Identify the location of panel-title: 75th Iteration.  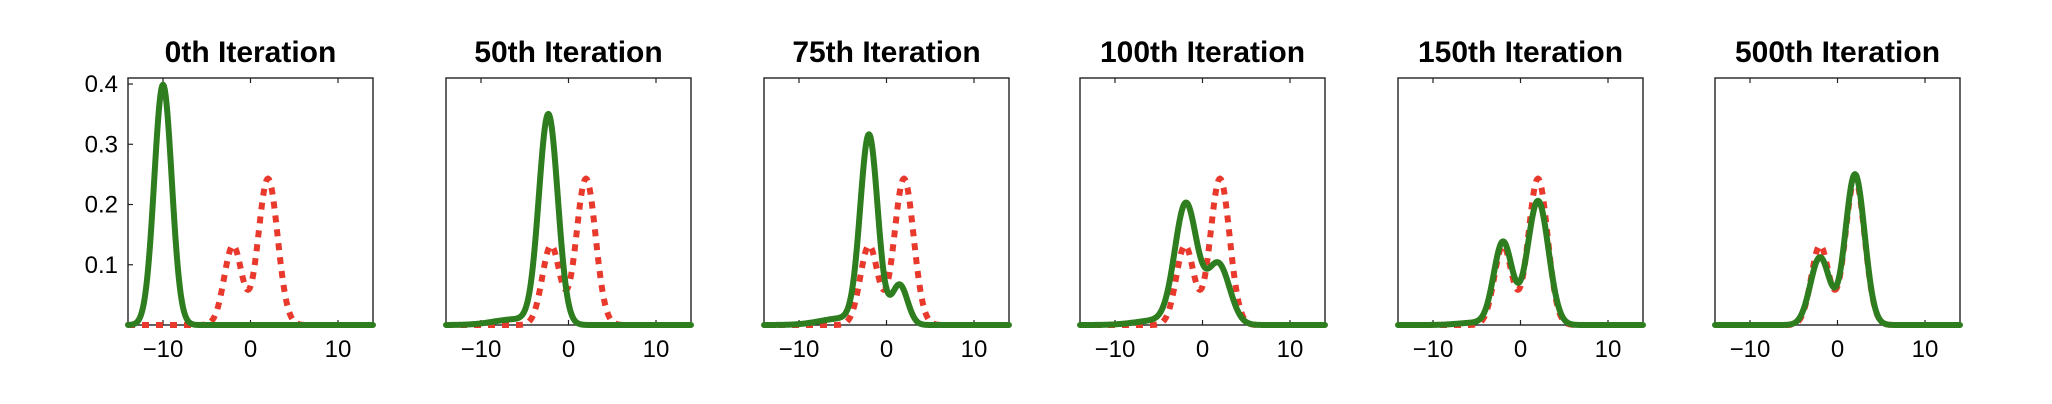
(886, 52).